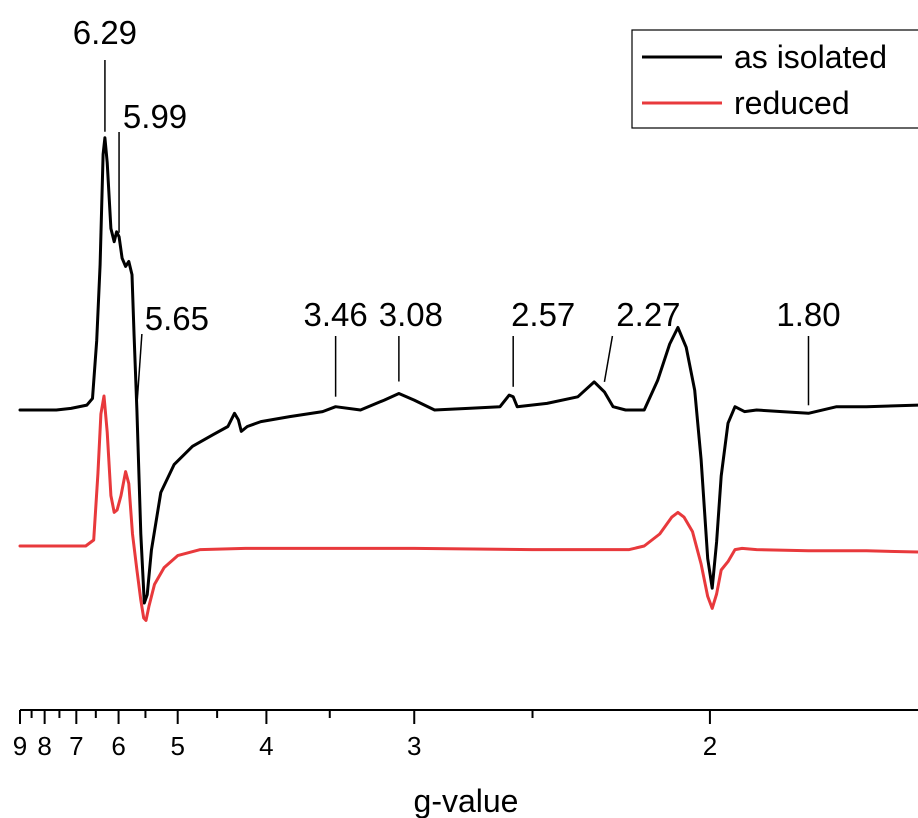 The image size is (918, 818). Describe the element at coordinates (266, 746) in the screenshot. I see `x-tick-label: 4` at that location.